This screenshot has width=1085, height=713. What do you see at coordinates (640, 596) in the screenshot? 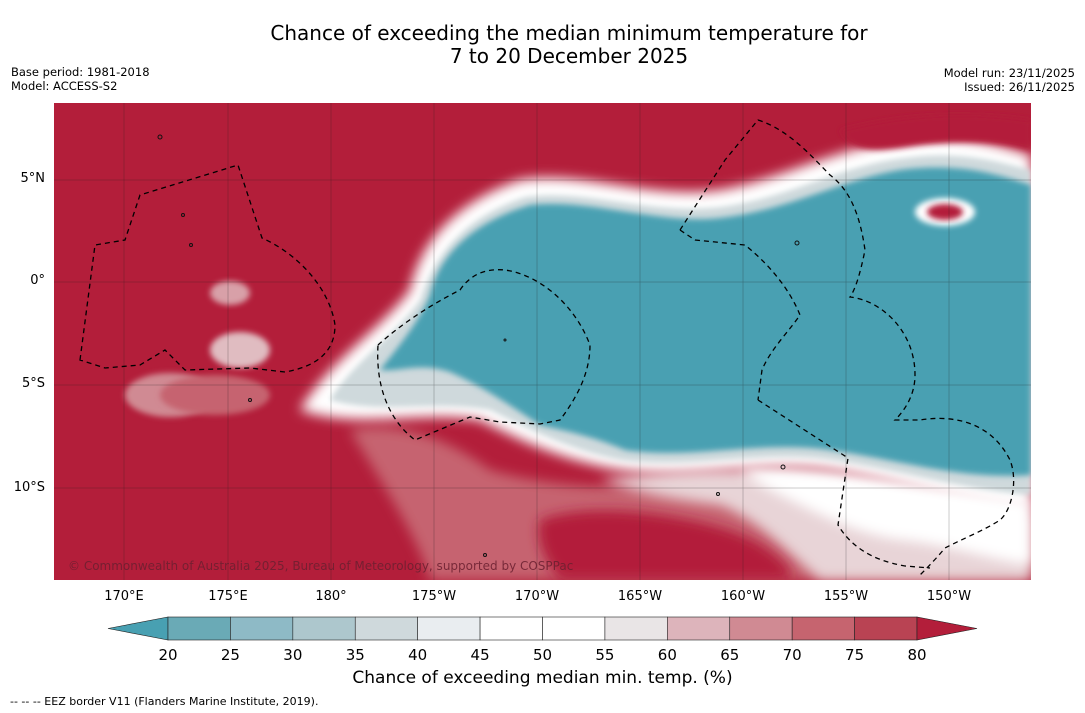
I see `lon-label-165w: 165°W` at bounding box center [640, 596].